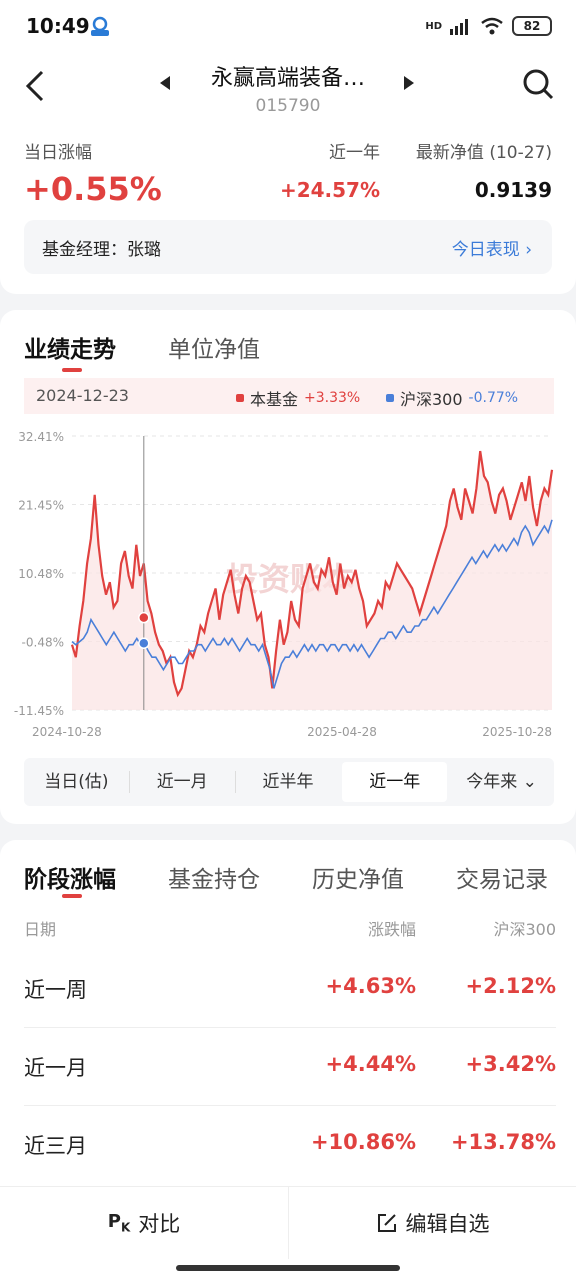 This screenshot has height=1280, width=576. What do you see at coordinates (290, 989) in the screenshot?
I see `table-row: 近一周 +4.63% +2.12%` at bounding box center [290, 989].